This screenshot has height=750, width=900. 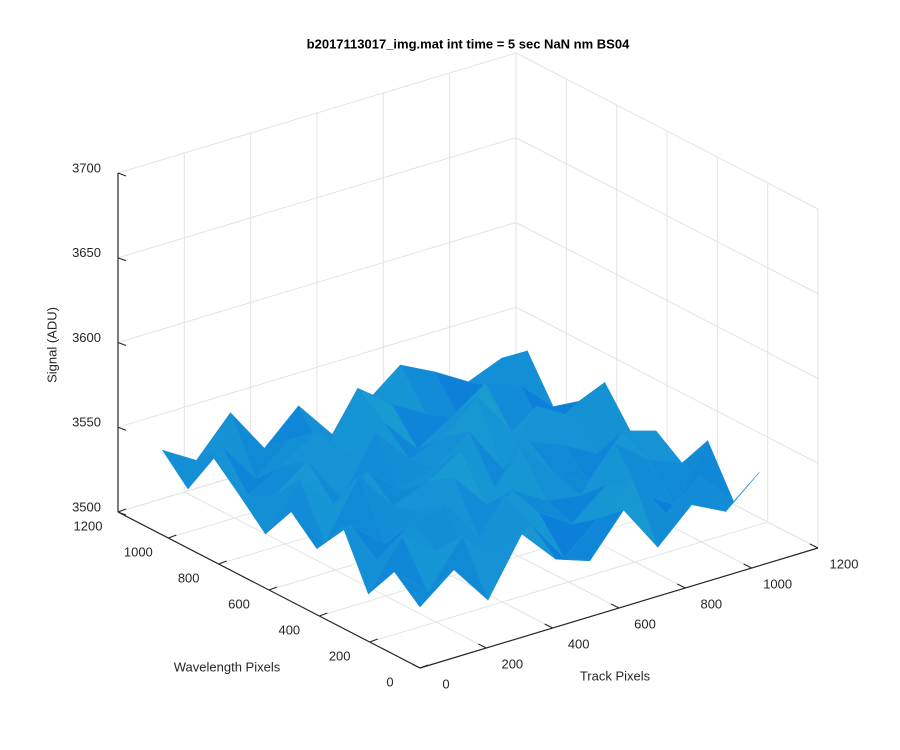 What do you see at coordinates (445, 683) in the screenshot?
I see `x-tick-label: 0` at bounding box center [445, 683].